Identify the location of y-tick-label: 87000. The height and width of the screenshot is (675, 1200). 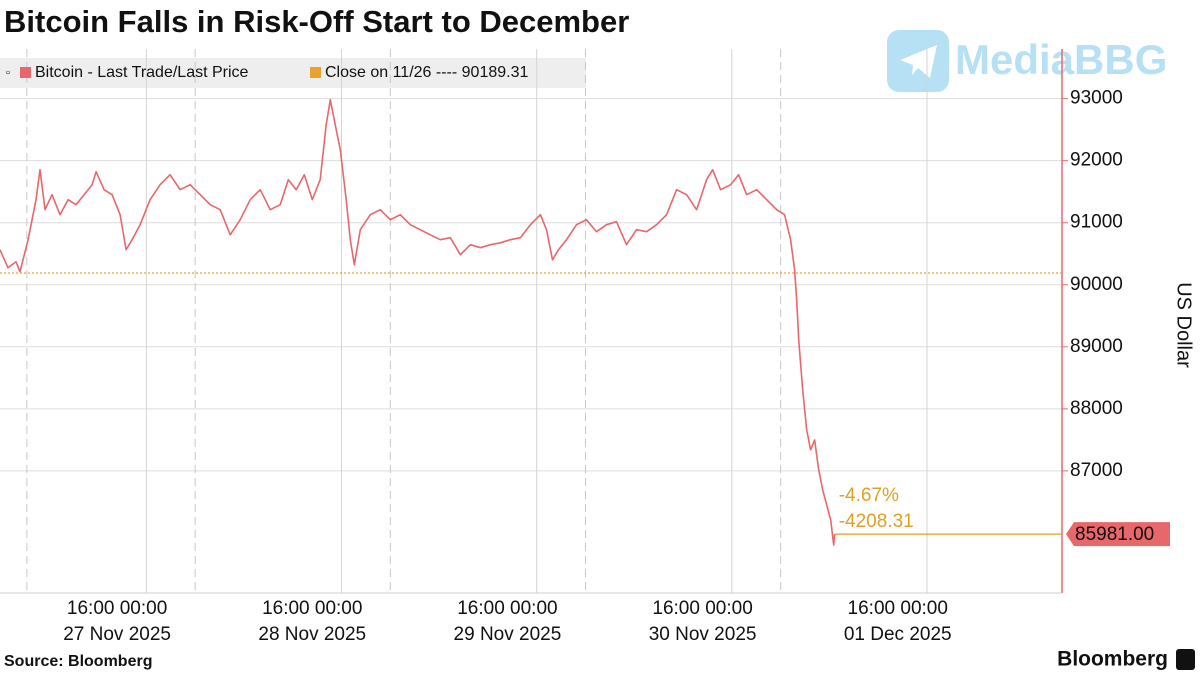
(1096, 470).